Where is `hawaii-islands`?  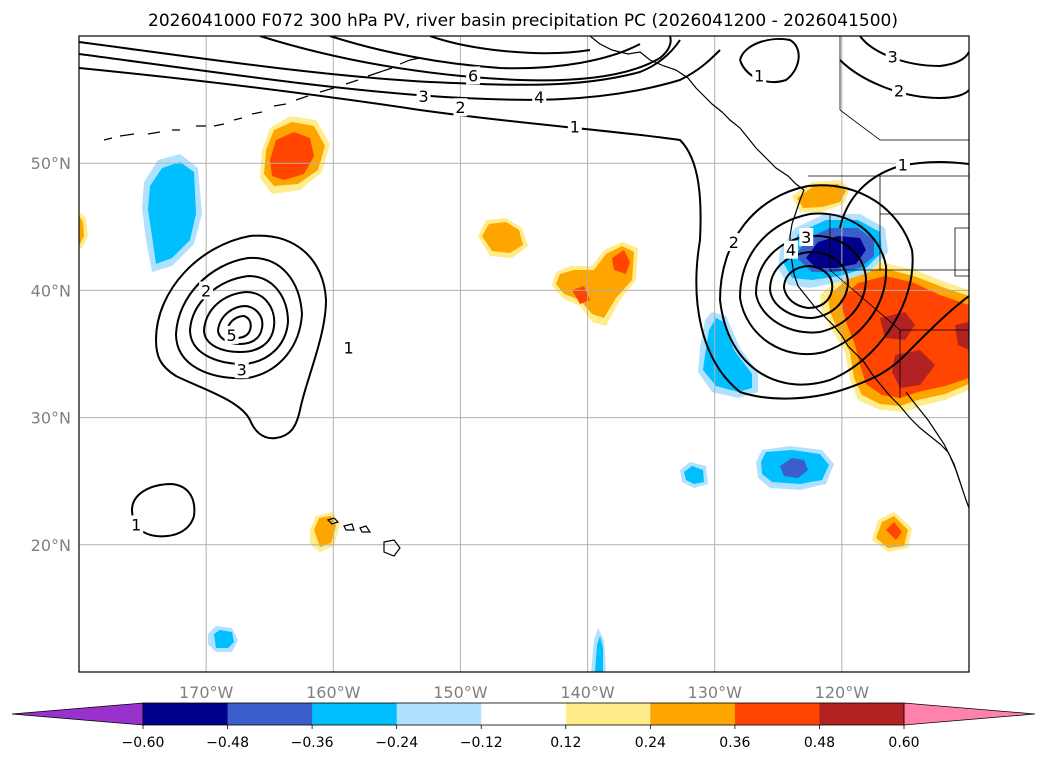 hawaii-islands is located at coordinates (363, 537).